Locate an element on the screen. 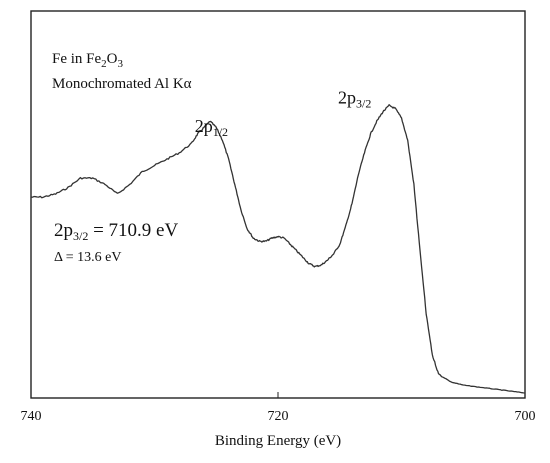 The height and width of the screenshot is (463, 550). x-tick-label: 740 is located at coordinates (31, 416).